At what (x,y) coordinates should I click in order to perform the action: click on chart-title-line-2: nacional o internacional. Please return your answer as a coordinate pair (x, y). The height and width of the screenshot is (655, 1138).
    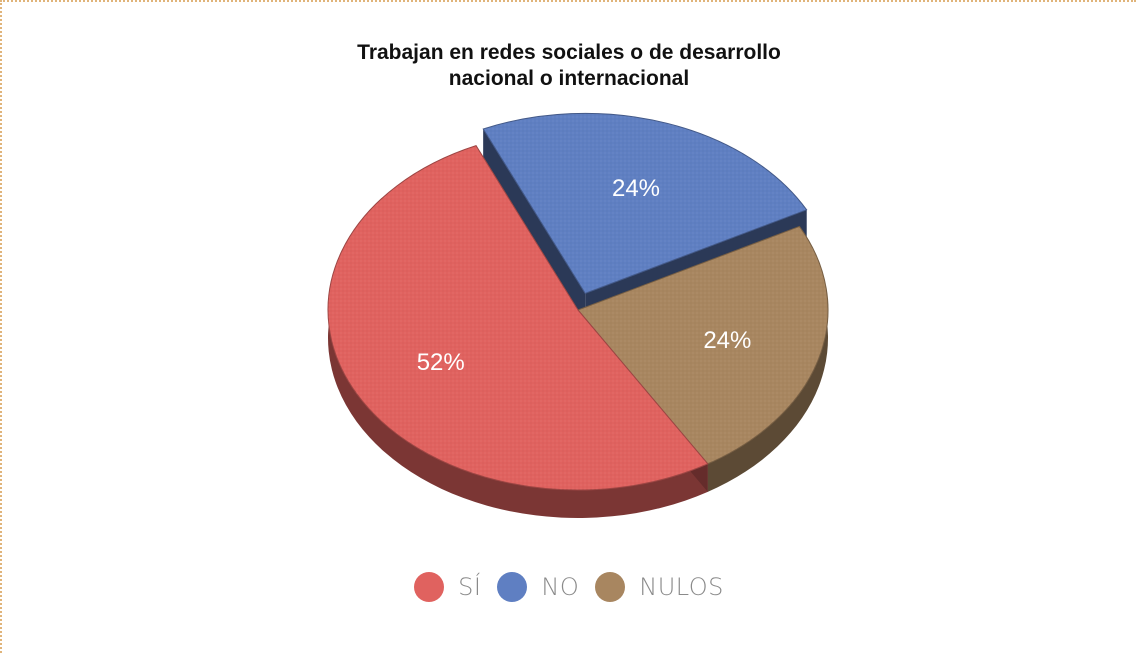
    Looking at the image, I should click on (569, 78).